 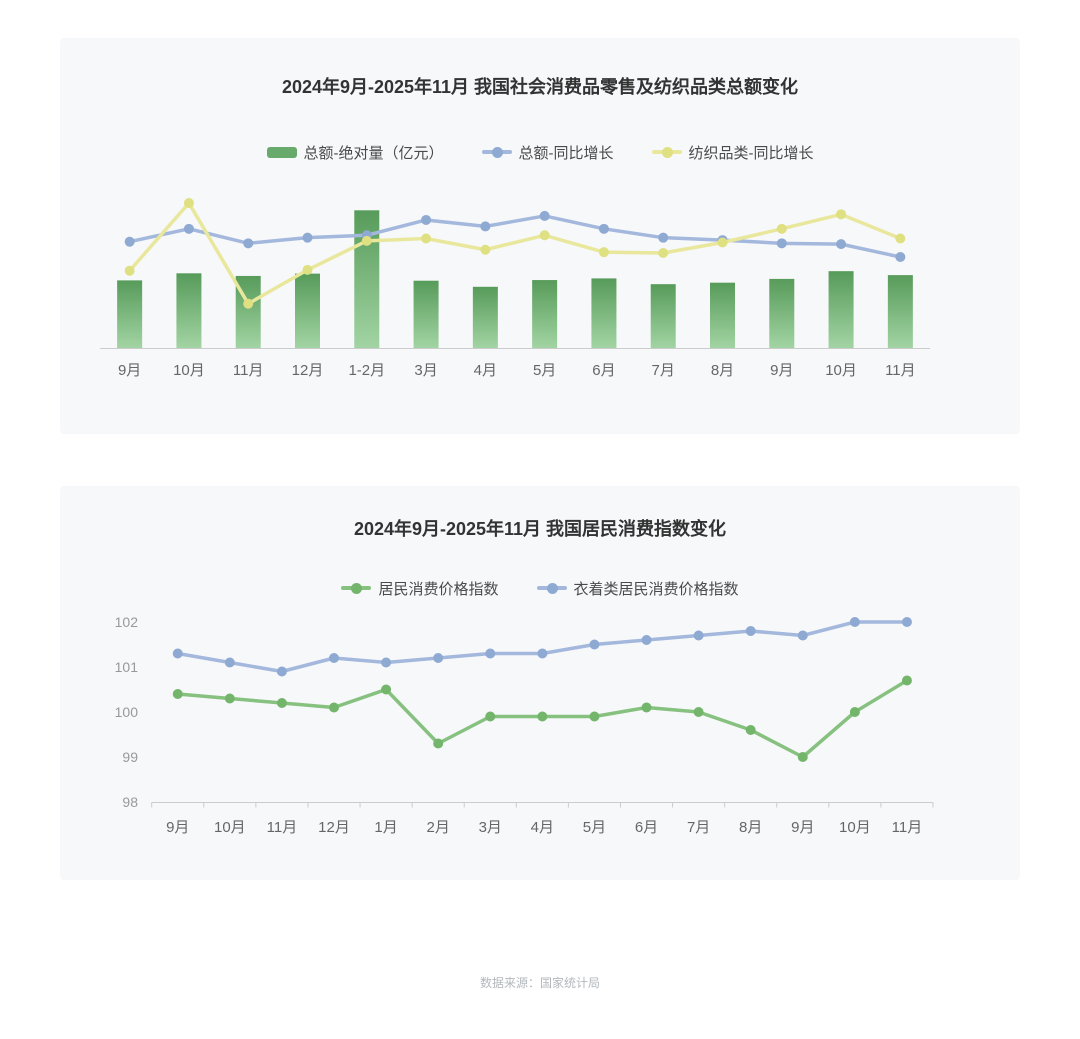 I want to click on retail-chart-title: 2024年9月-2025年11月 我国社会消费品零售及纺织品类总额变化, so click(x=540, y=87).